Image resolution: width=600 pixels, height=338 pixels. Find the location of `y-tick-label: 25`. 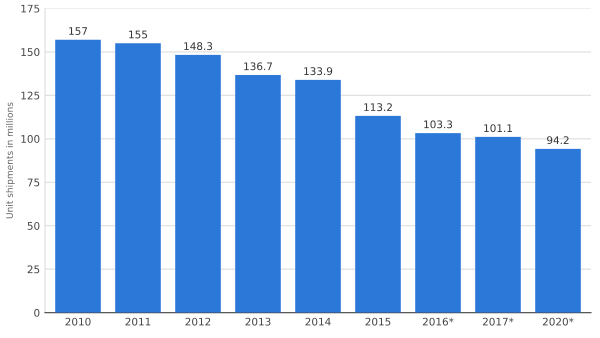

y-tick-label: 25 is located at coordinates (34, 269).